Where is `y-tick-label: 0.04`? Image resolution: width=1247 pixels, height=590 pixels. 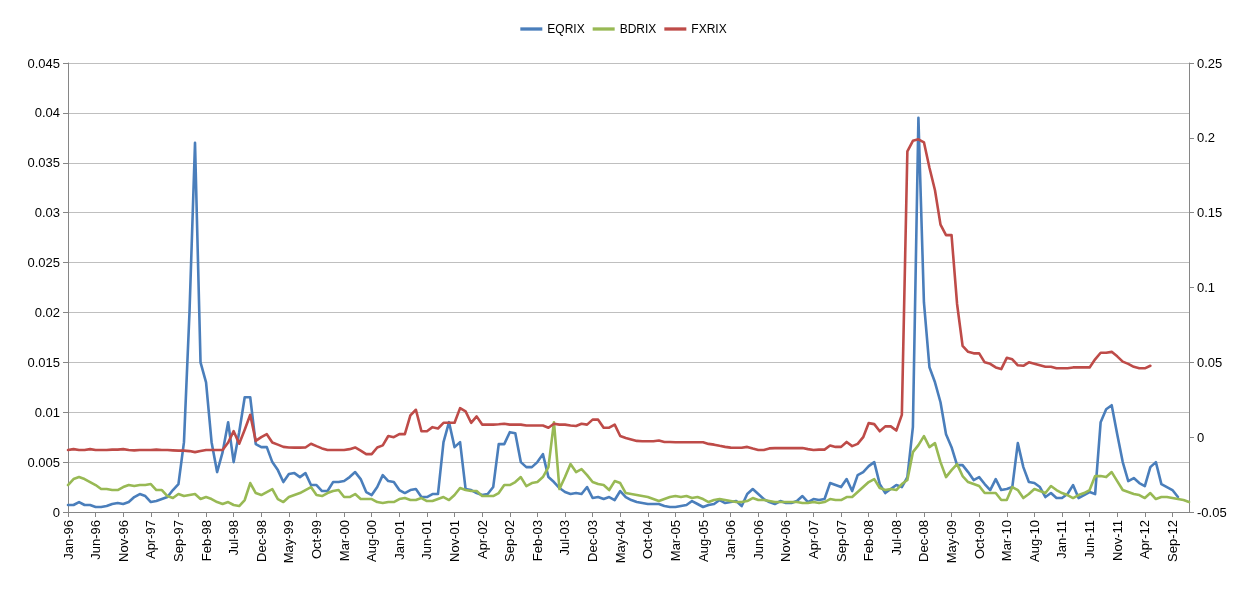
y-tick-label: 0.04 is located at coordinates (47, 113).